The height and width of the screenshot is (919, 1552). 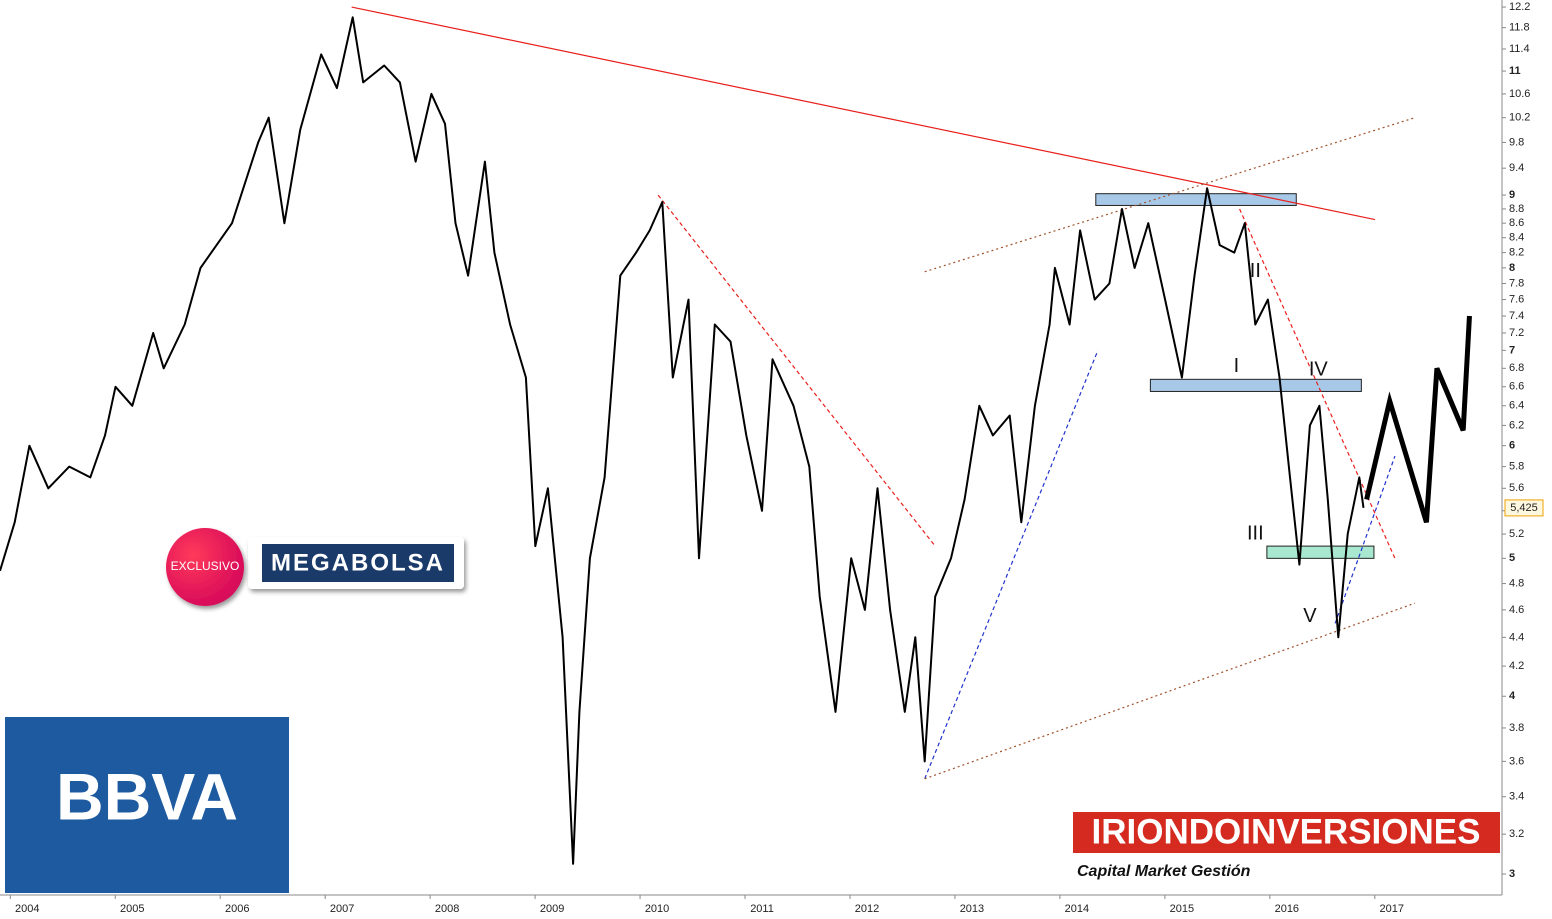 What do you see at coordinates (657, 908) in the screenshot?
I see `x-tick-label: 2010` at bounding box center [657, 908].